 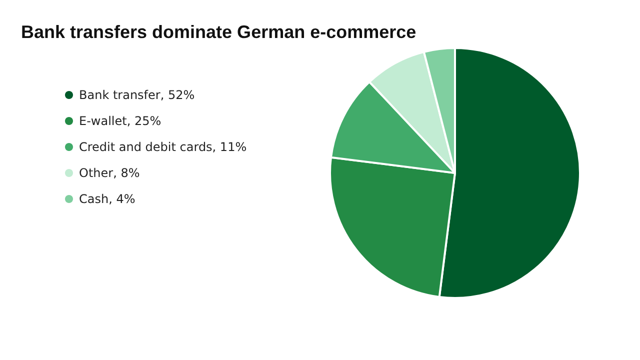 I want to click on legend-label: Credit and debit cards, 11%, so click(x=163, y=147).